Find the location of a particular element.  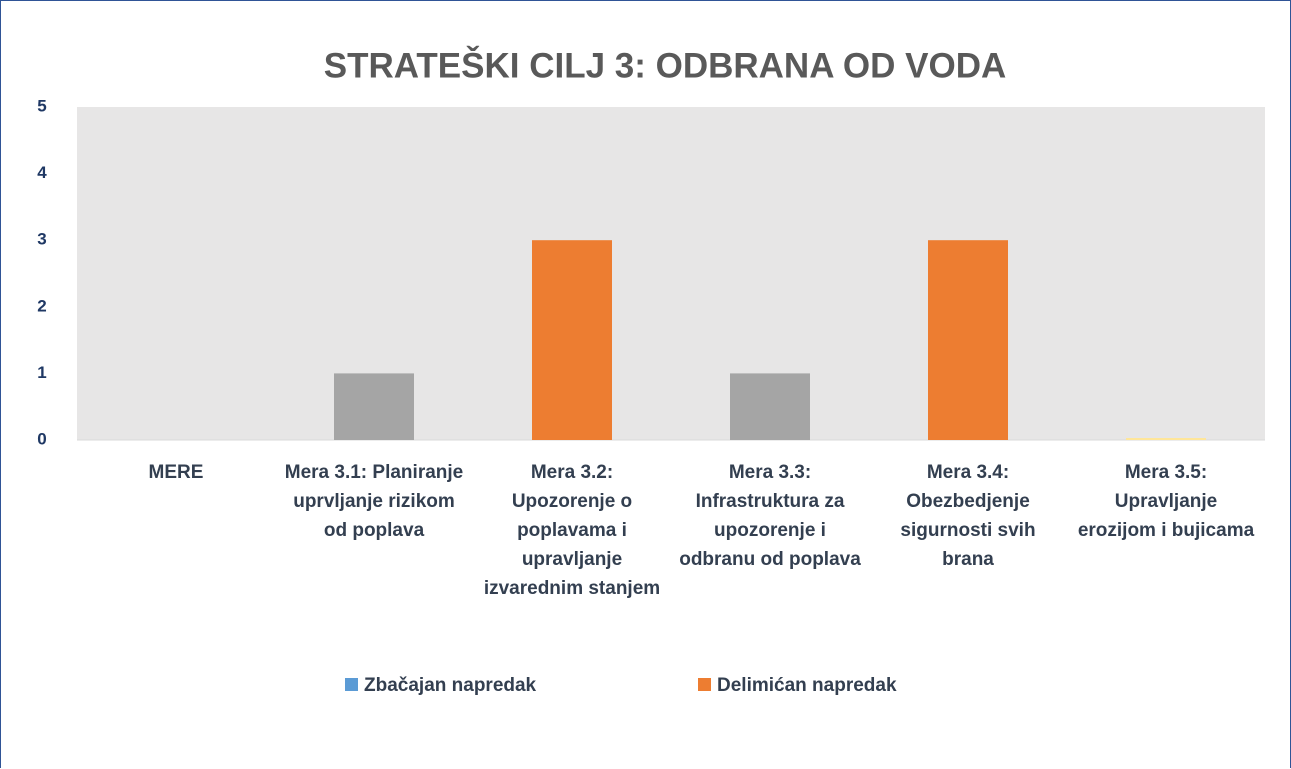

y-tick-label: 4 is located at coordinates (42, 172).